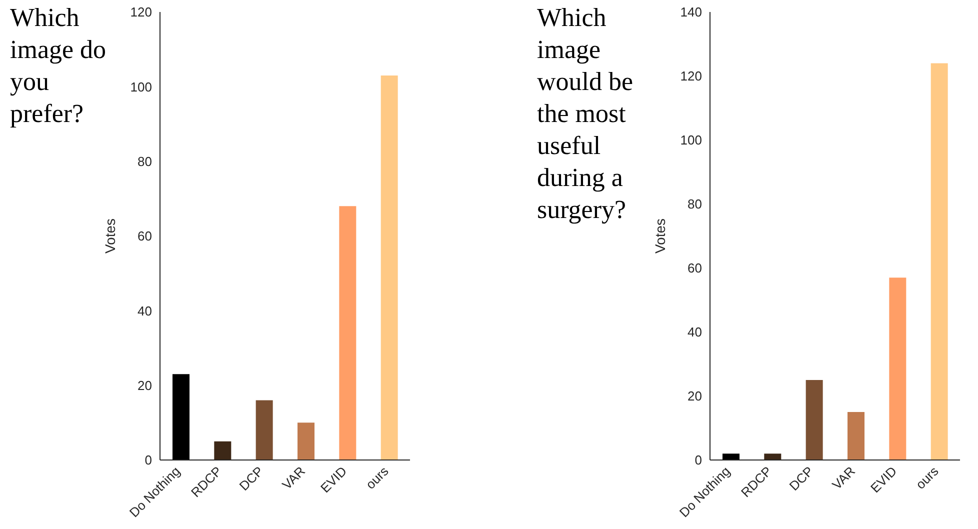 The width and height of the screenshot is (978, 529). What do you see at coordinates (585, 113) in the screenshot?
I see `text: Which image would be the most useful during a surgery?` at bounding box center [585, 113].